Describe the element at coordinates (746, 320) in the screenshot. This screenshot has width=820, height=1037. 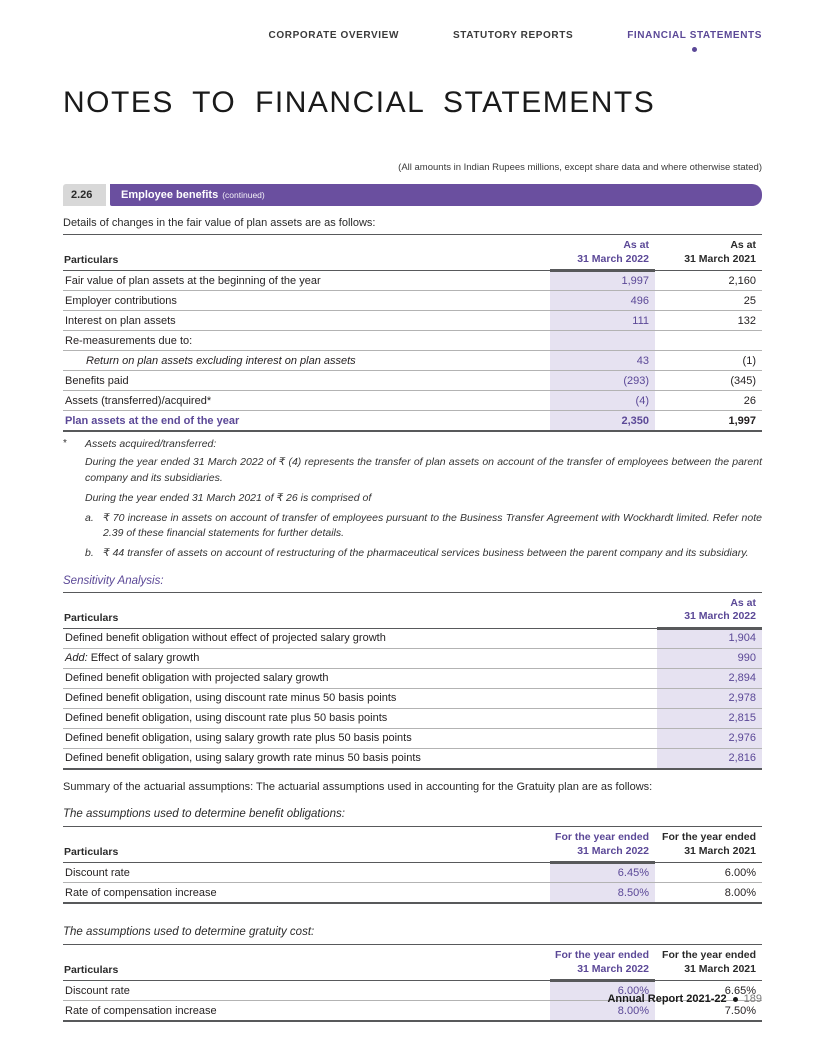
I see `row-value-2021: 132` at that location.